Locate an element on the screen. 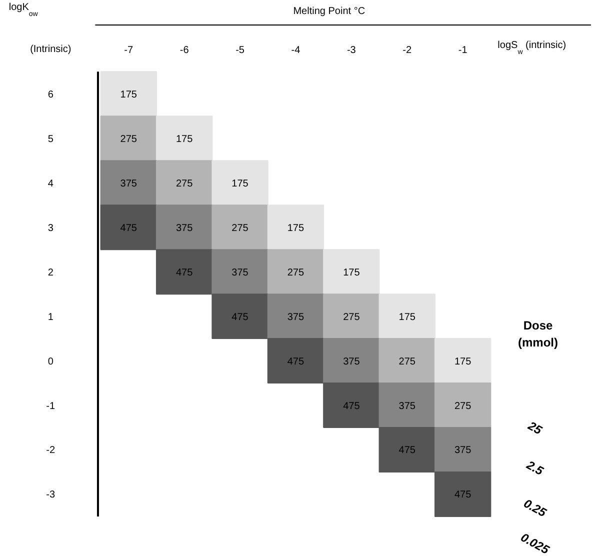 The image size is (596, 556). x-tick-label: -2 is located at coordinates (407, 50).